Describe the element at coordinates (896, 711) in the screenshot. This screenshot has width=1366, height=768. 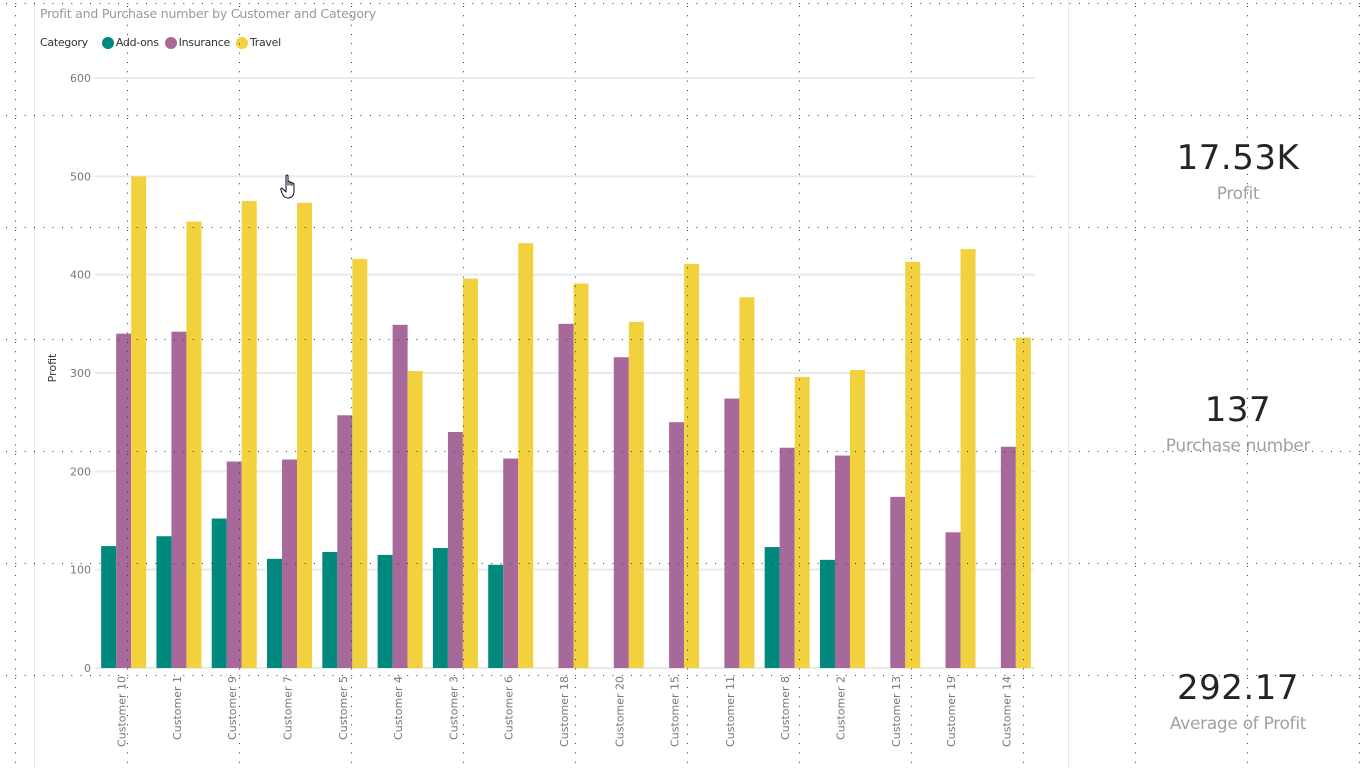
I see `x-tick-label: Customer 13` at that location.